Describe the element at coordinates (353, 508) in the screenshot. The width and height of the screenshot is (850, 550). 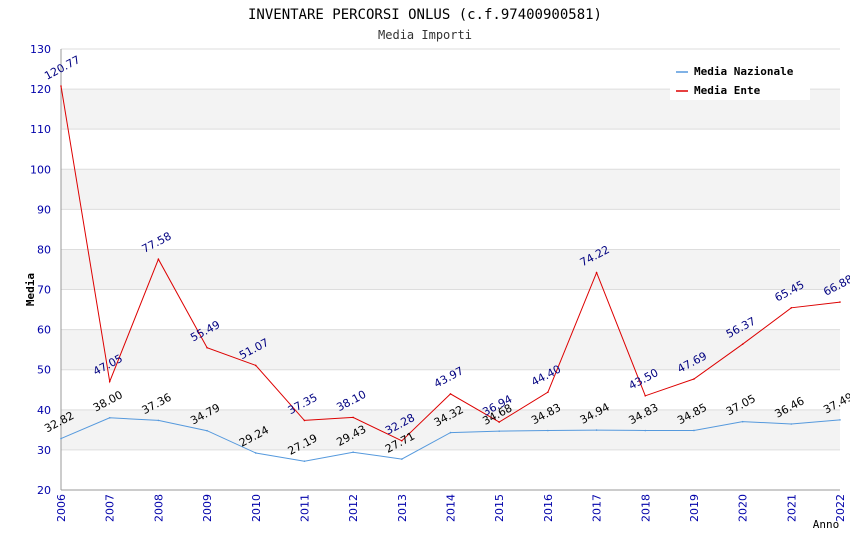
I see `x-tick-label: 2012` at that location.